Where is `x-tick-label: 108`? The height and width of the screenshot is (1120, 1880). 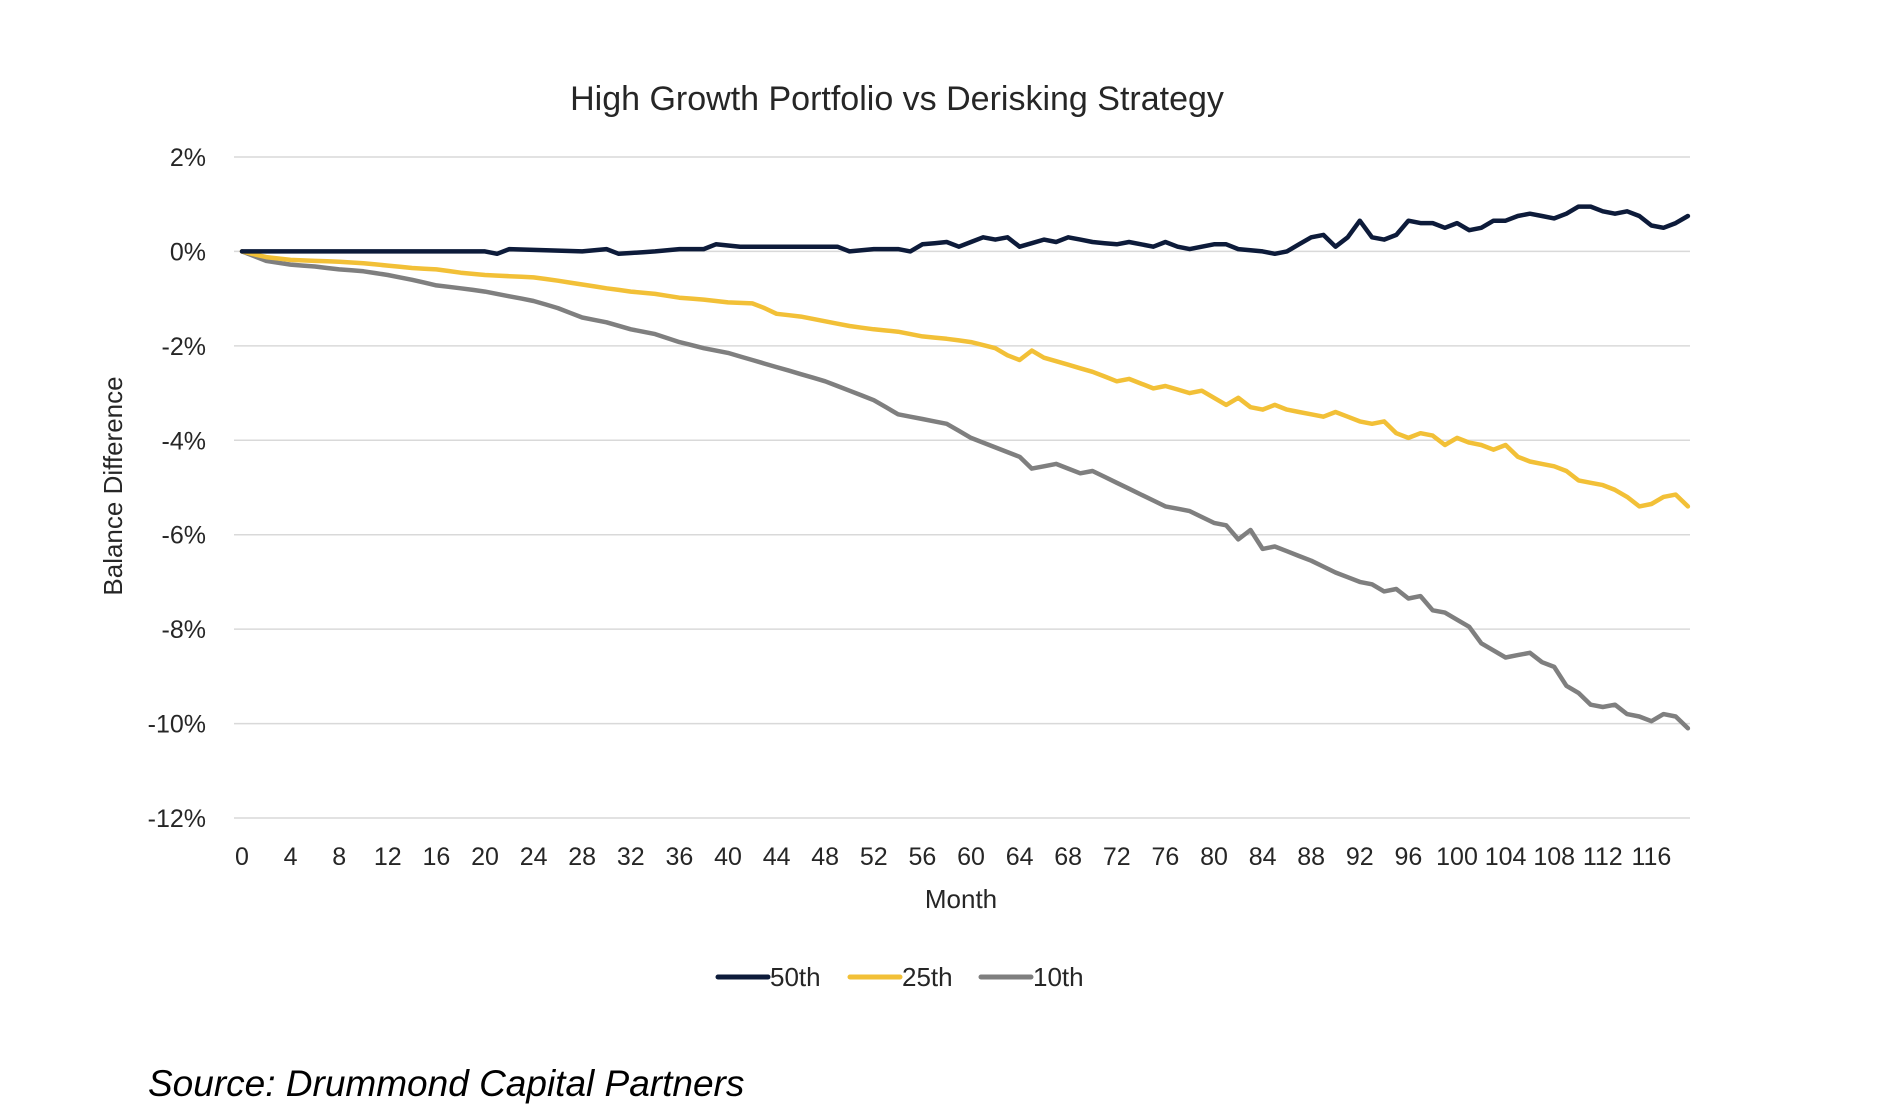
x-tick-label: 108 is located at coordinates (1554, 857).